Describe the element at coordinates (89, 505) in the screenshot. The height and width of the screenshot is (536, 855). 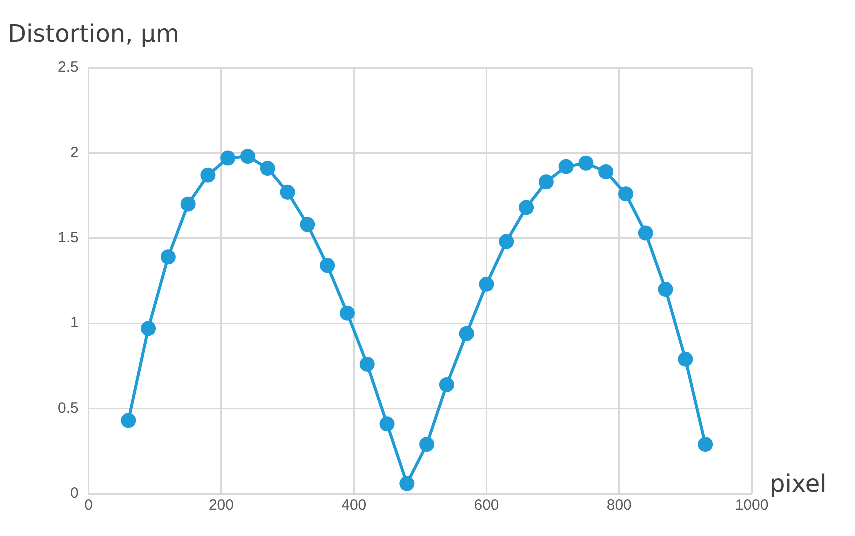
I see `x-tick-label: 0` at that location.